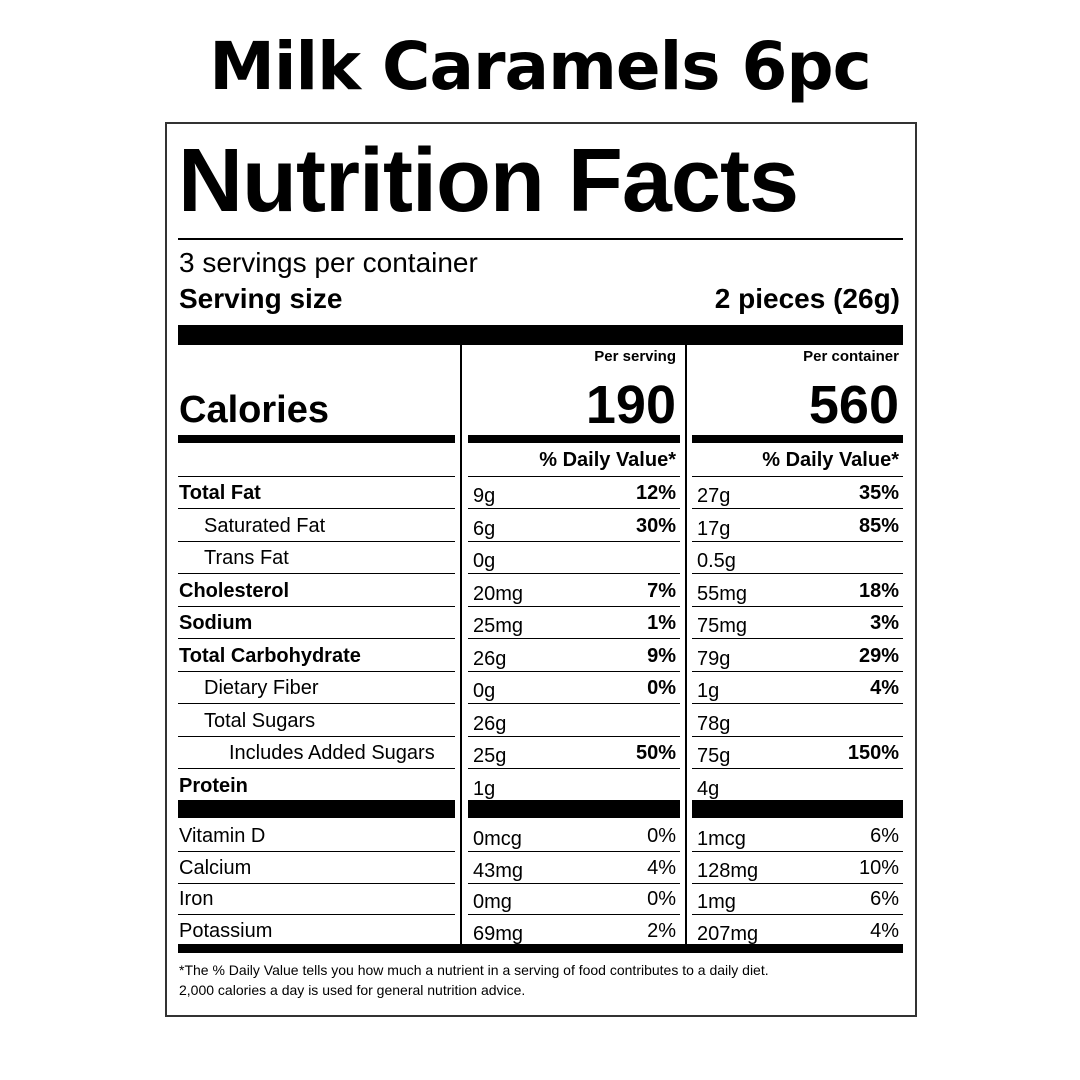  Describe the element at coordinates (661, 623) in the screenshot. I see `daily-value: 1%` at that location.